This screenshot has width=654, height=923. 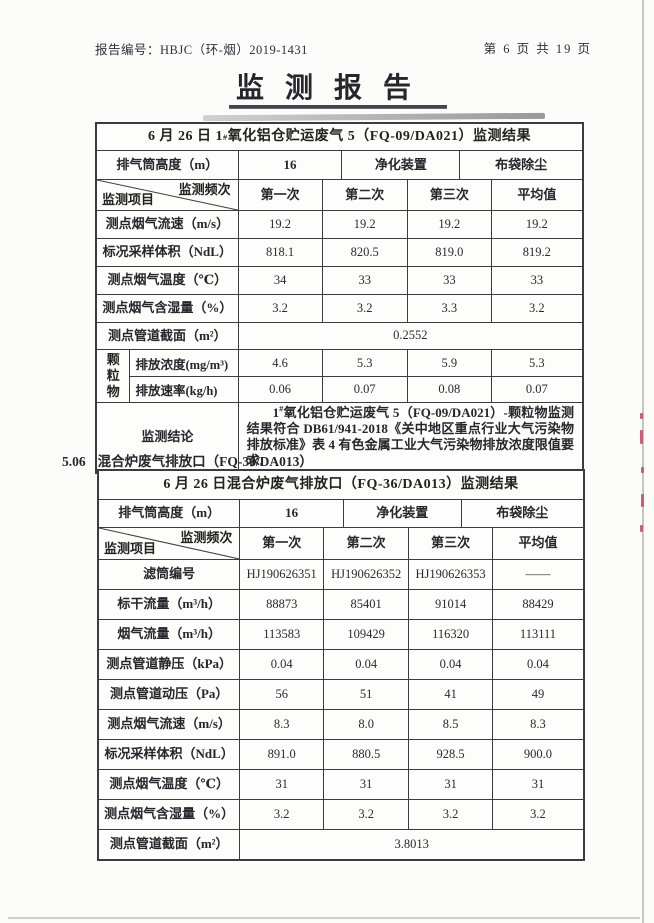 I want to click on table-row: 测点烟气含湿量（%） 3.2 3.2 3.2 3.2, so click(x=341, y=814).